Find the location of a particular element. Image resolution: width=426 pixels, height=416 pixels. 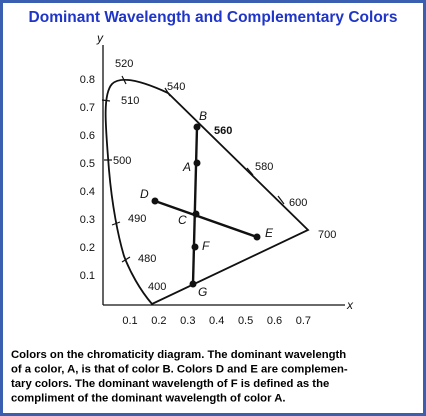

point-label: C is located at coordinates (182, 220).